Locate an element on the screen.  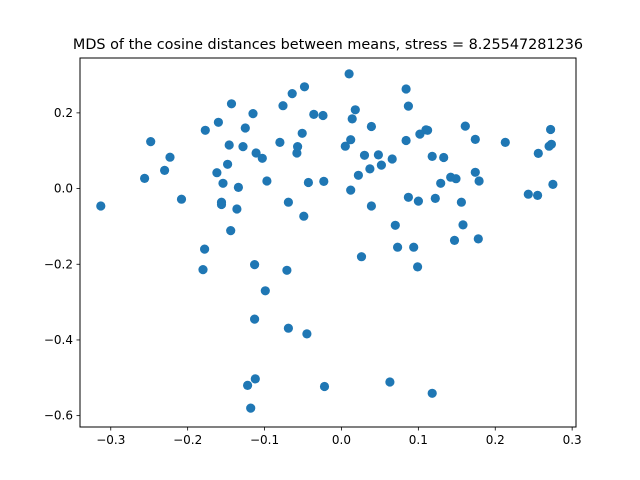
x-tick-label: −0.1 is located at coordinates (264, 440).